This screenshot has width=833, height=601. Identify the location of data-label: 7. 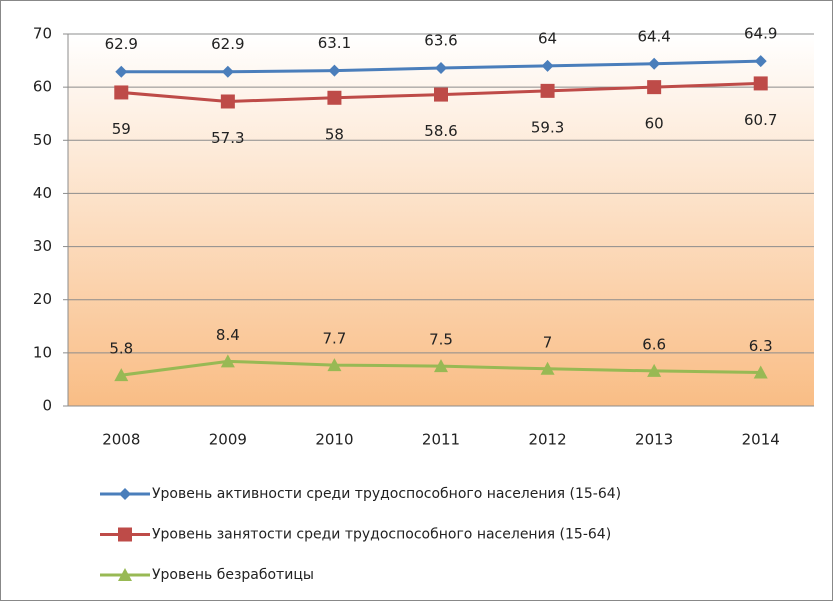
(548, 342).